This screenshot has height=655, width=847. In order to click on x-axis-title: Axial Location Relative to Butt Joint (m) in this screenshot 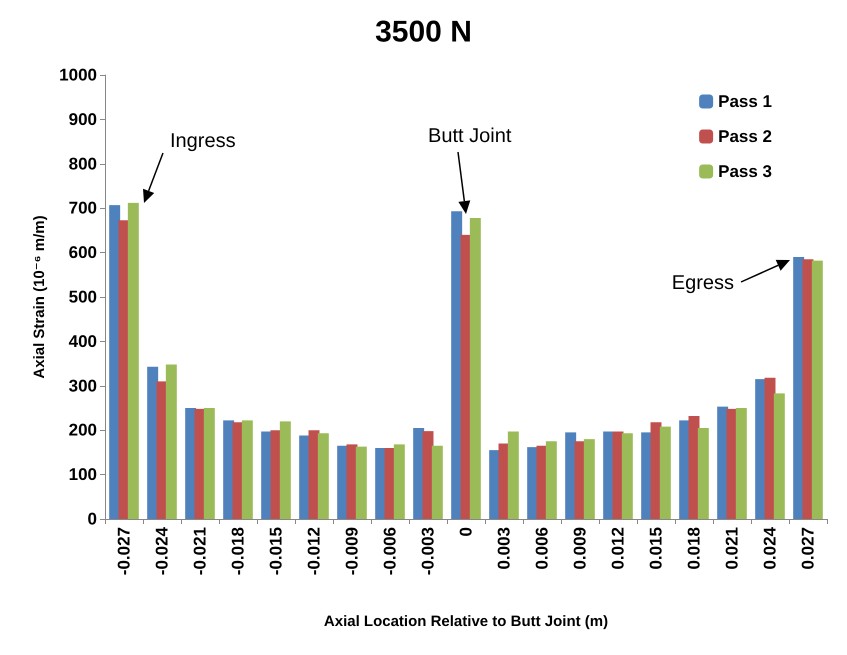, I will do `click(466, 621)`.